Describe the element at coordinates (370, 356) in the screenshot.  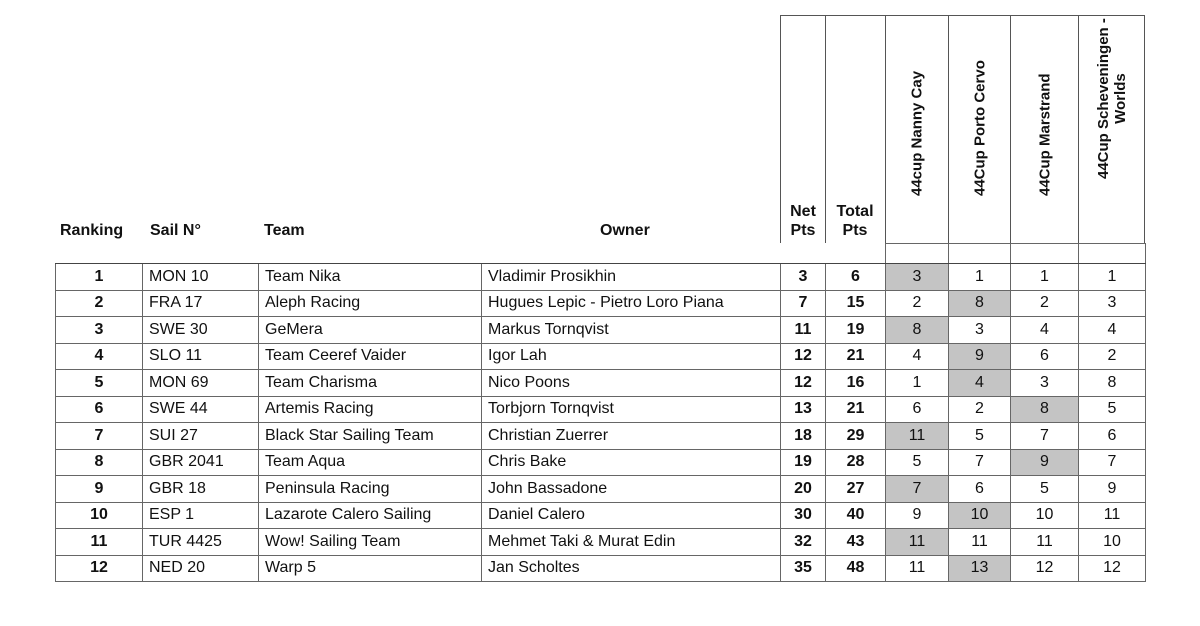
I see `team-cell: Team Ceeref Vaider` at that location.